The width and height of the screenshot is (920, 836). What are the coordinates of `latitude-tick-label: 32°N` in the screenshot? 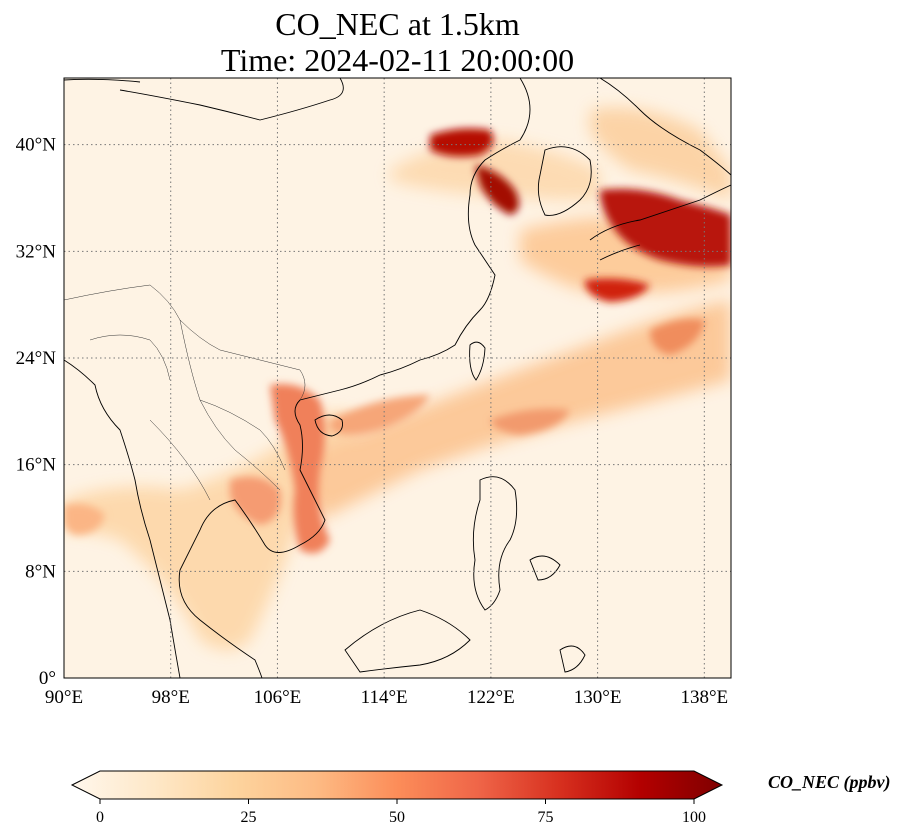 It's located at (36, 251).